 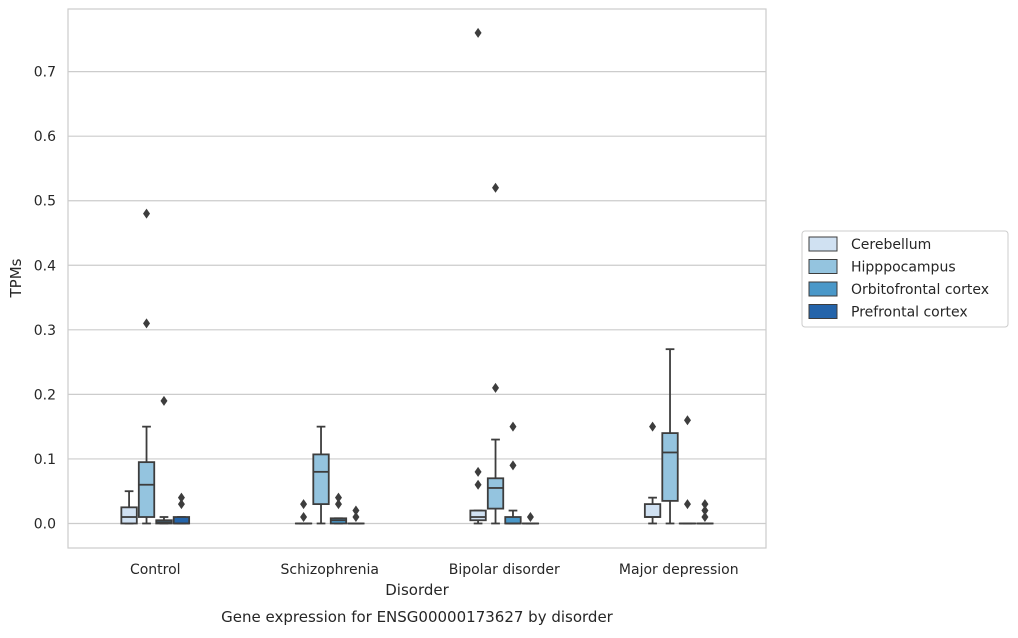 I want to click on y-tick-label-6: 0.6, so click(x=45, y=137).